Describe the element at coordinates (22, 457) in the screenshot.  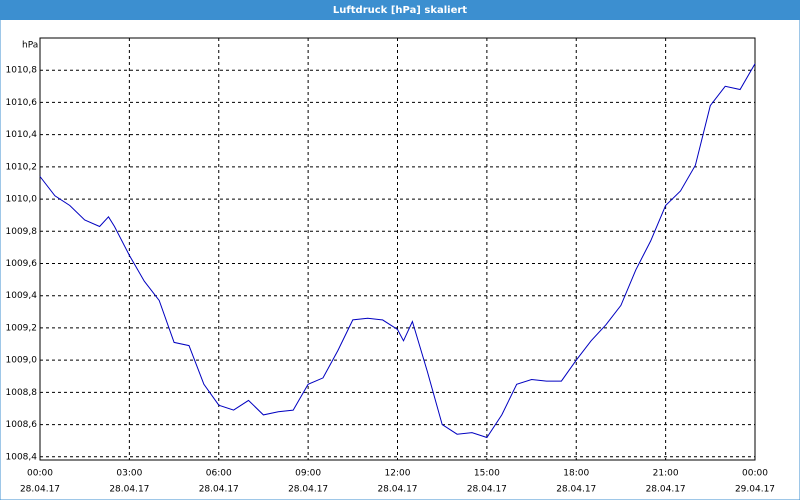
I see `y-tick-label: 1008,4` at that location.